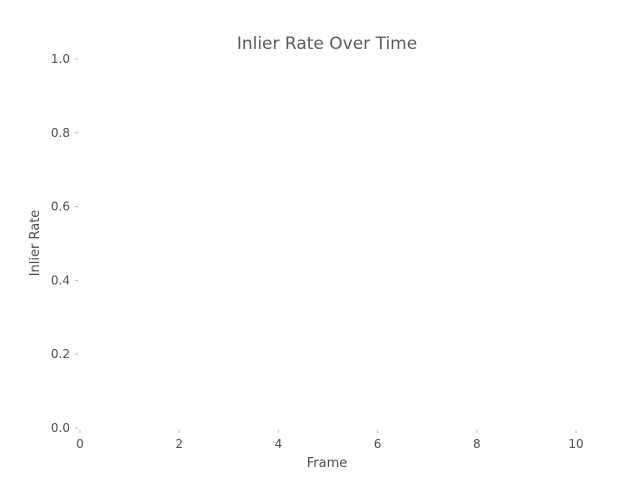  What do you see at coordinates (327, 44) in the screenshot?
I see `chart-title: Inlier Rate Over Time` at bounding box center [327, 44].